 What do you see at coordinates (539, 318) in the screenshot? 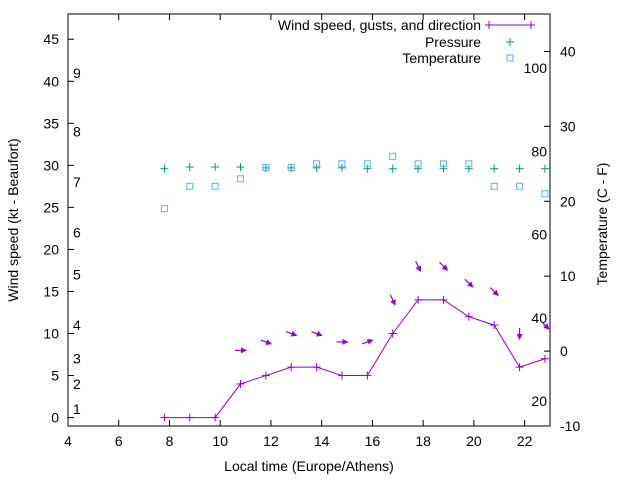
I see `fahrenheit-label: 40` at bounding box center [539, 318].